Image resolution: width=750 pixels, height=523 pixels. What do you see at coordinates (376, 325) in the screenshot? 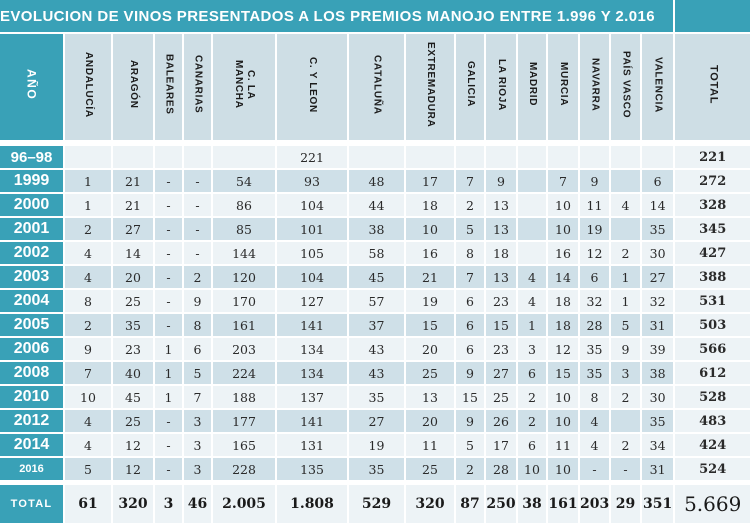
I see `cell-value: 37` at bounding box center [376, 325].